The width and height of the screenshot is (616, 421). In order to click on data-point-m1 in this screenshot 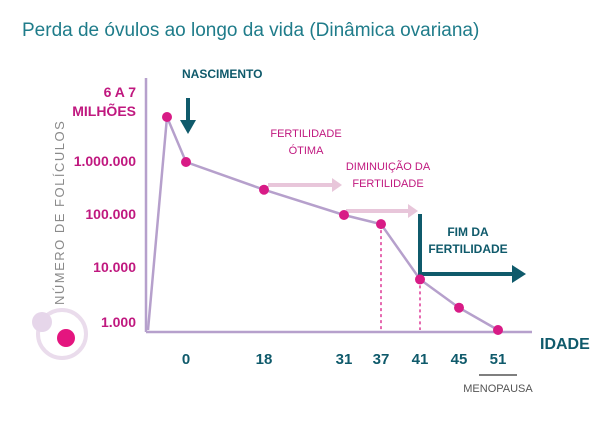, I will do `click(167, 117)`.